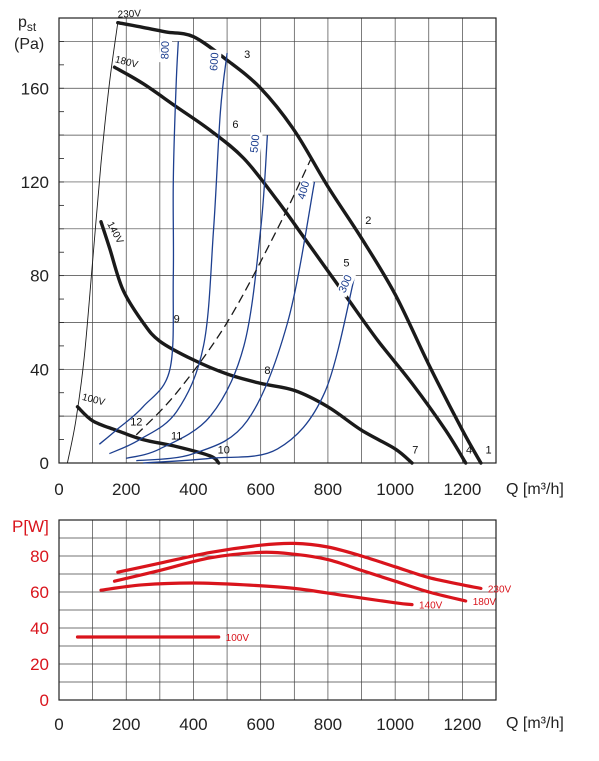  Describe the element at coordinates (328, 489) in the screenshot. I see `pressure-x-tick-label: 800` at that location.